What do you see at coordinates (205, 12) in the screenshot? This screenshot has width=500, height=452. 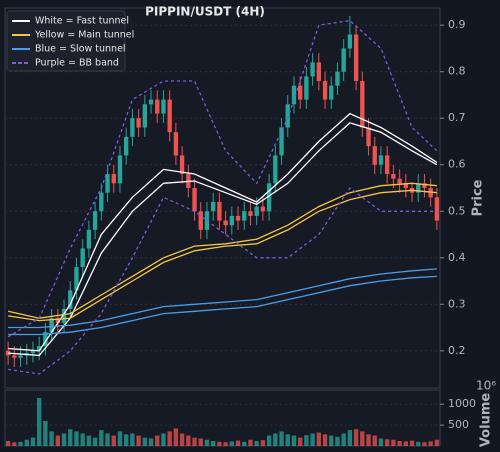 I see `chart-title: PIPPIN/USDT (4H)` at bounding box center [205, 12].